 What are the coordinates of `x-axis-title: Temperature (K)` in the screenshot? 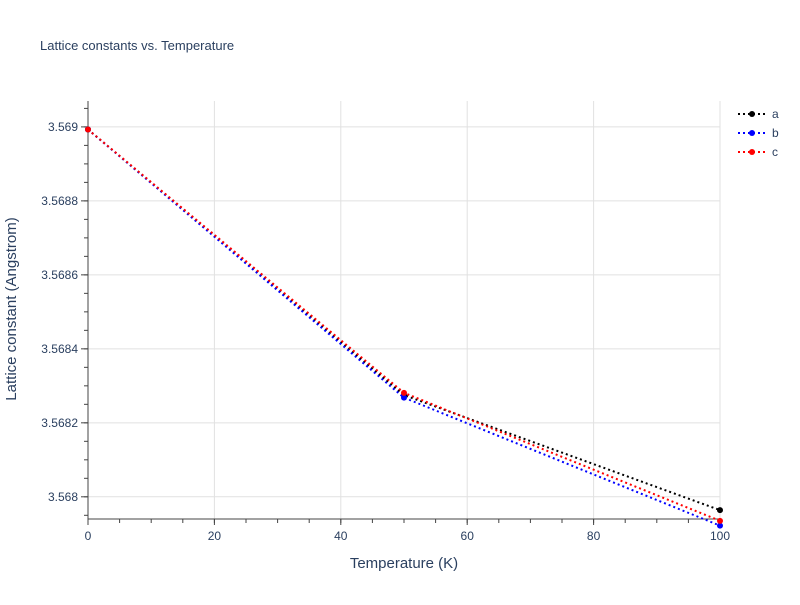 It's located at (404, 563).